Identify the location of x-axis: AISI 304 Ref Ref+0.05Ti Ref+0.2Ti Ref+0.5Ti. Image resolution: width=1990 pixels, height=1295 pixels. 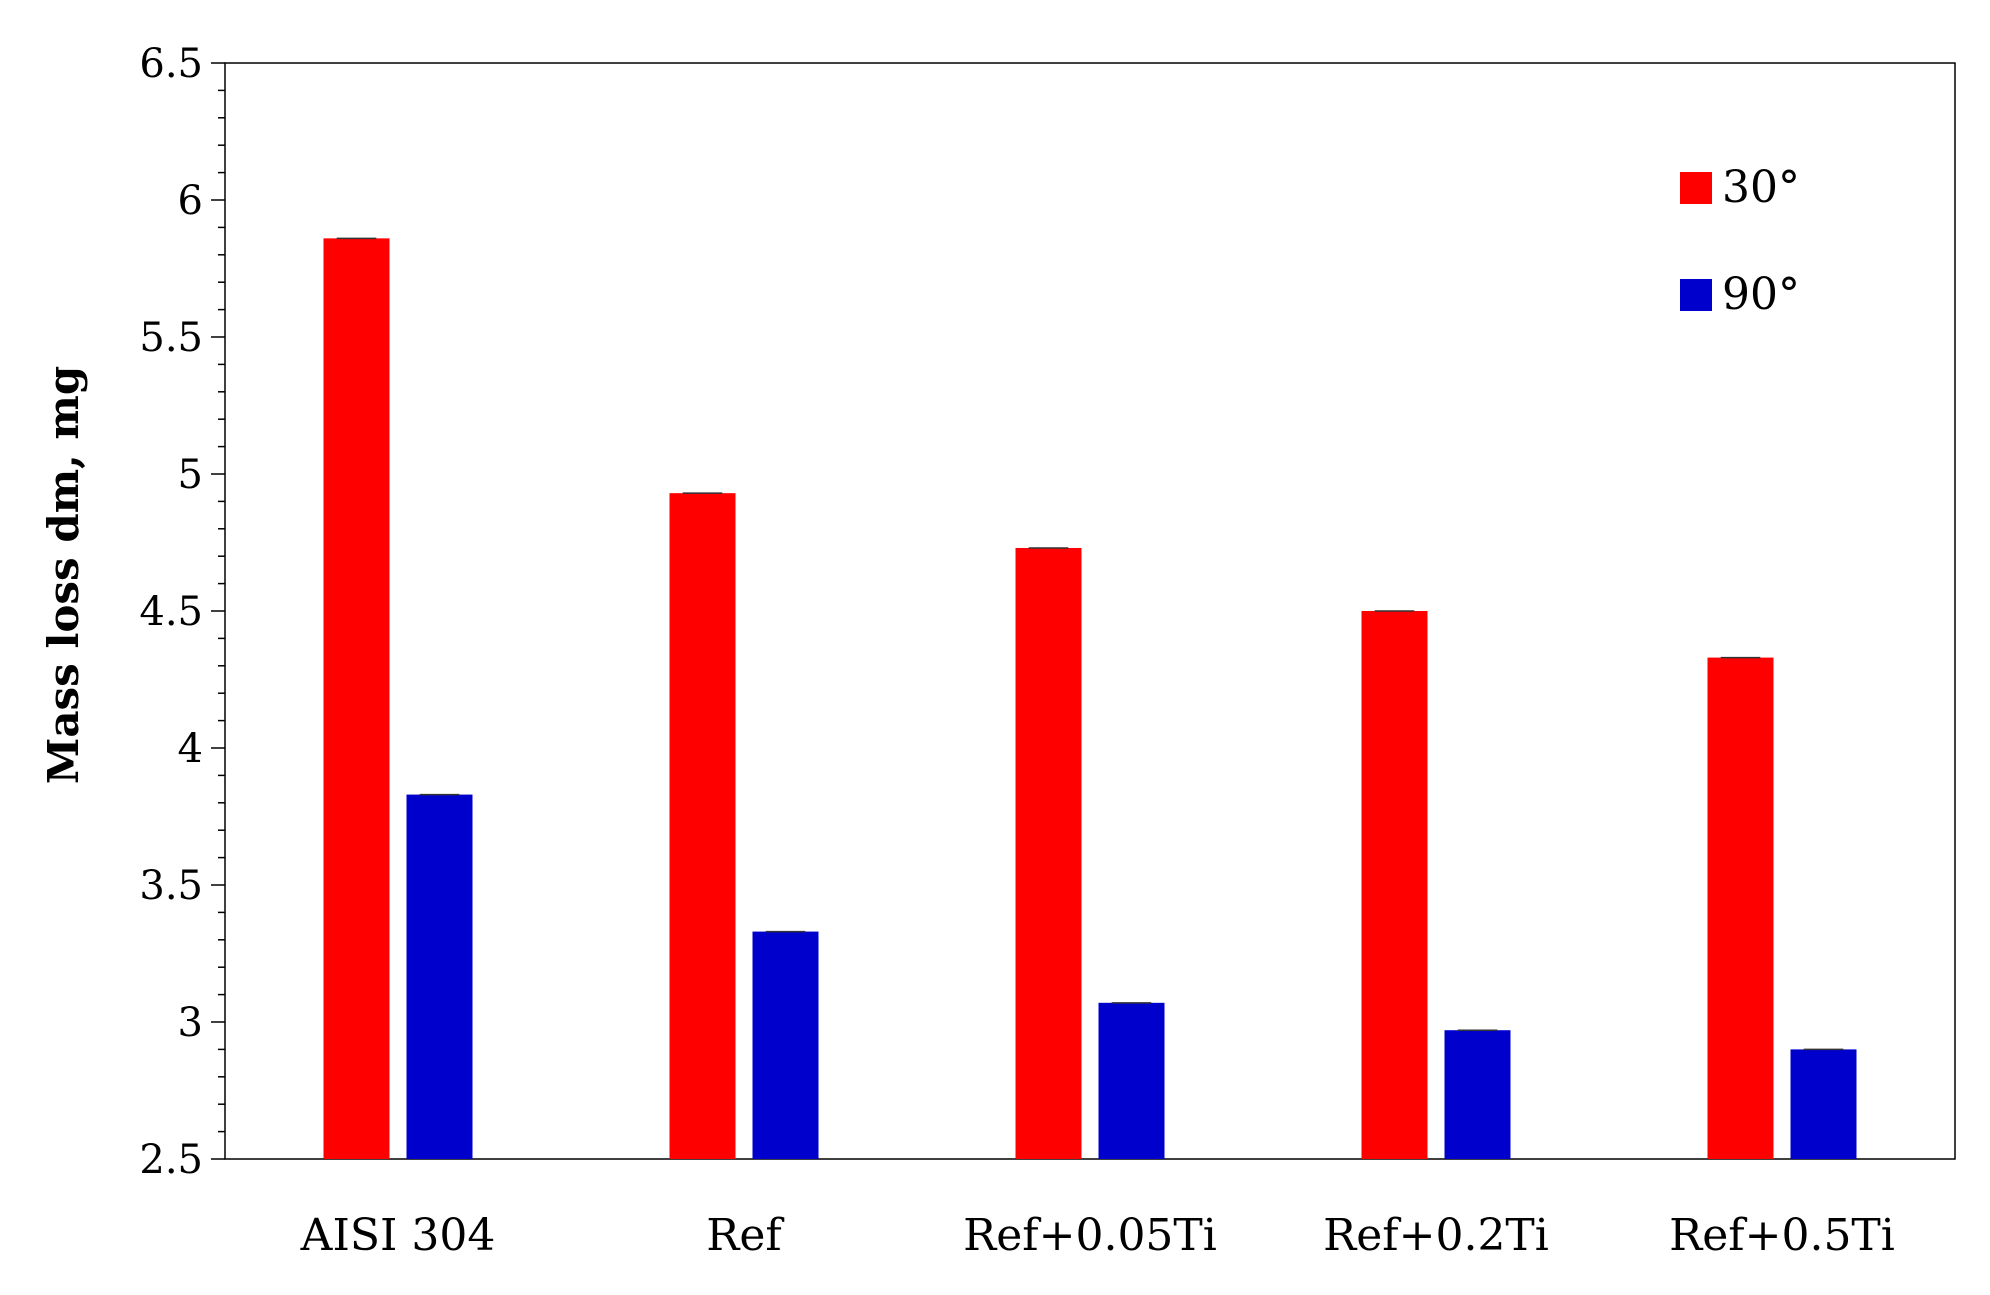
(1097, 1235).